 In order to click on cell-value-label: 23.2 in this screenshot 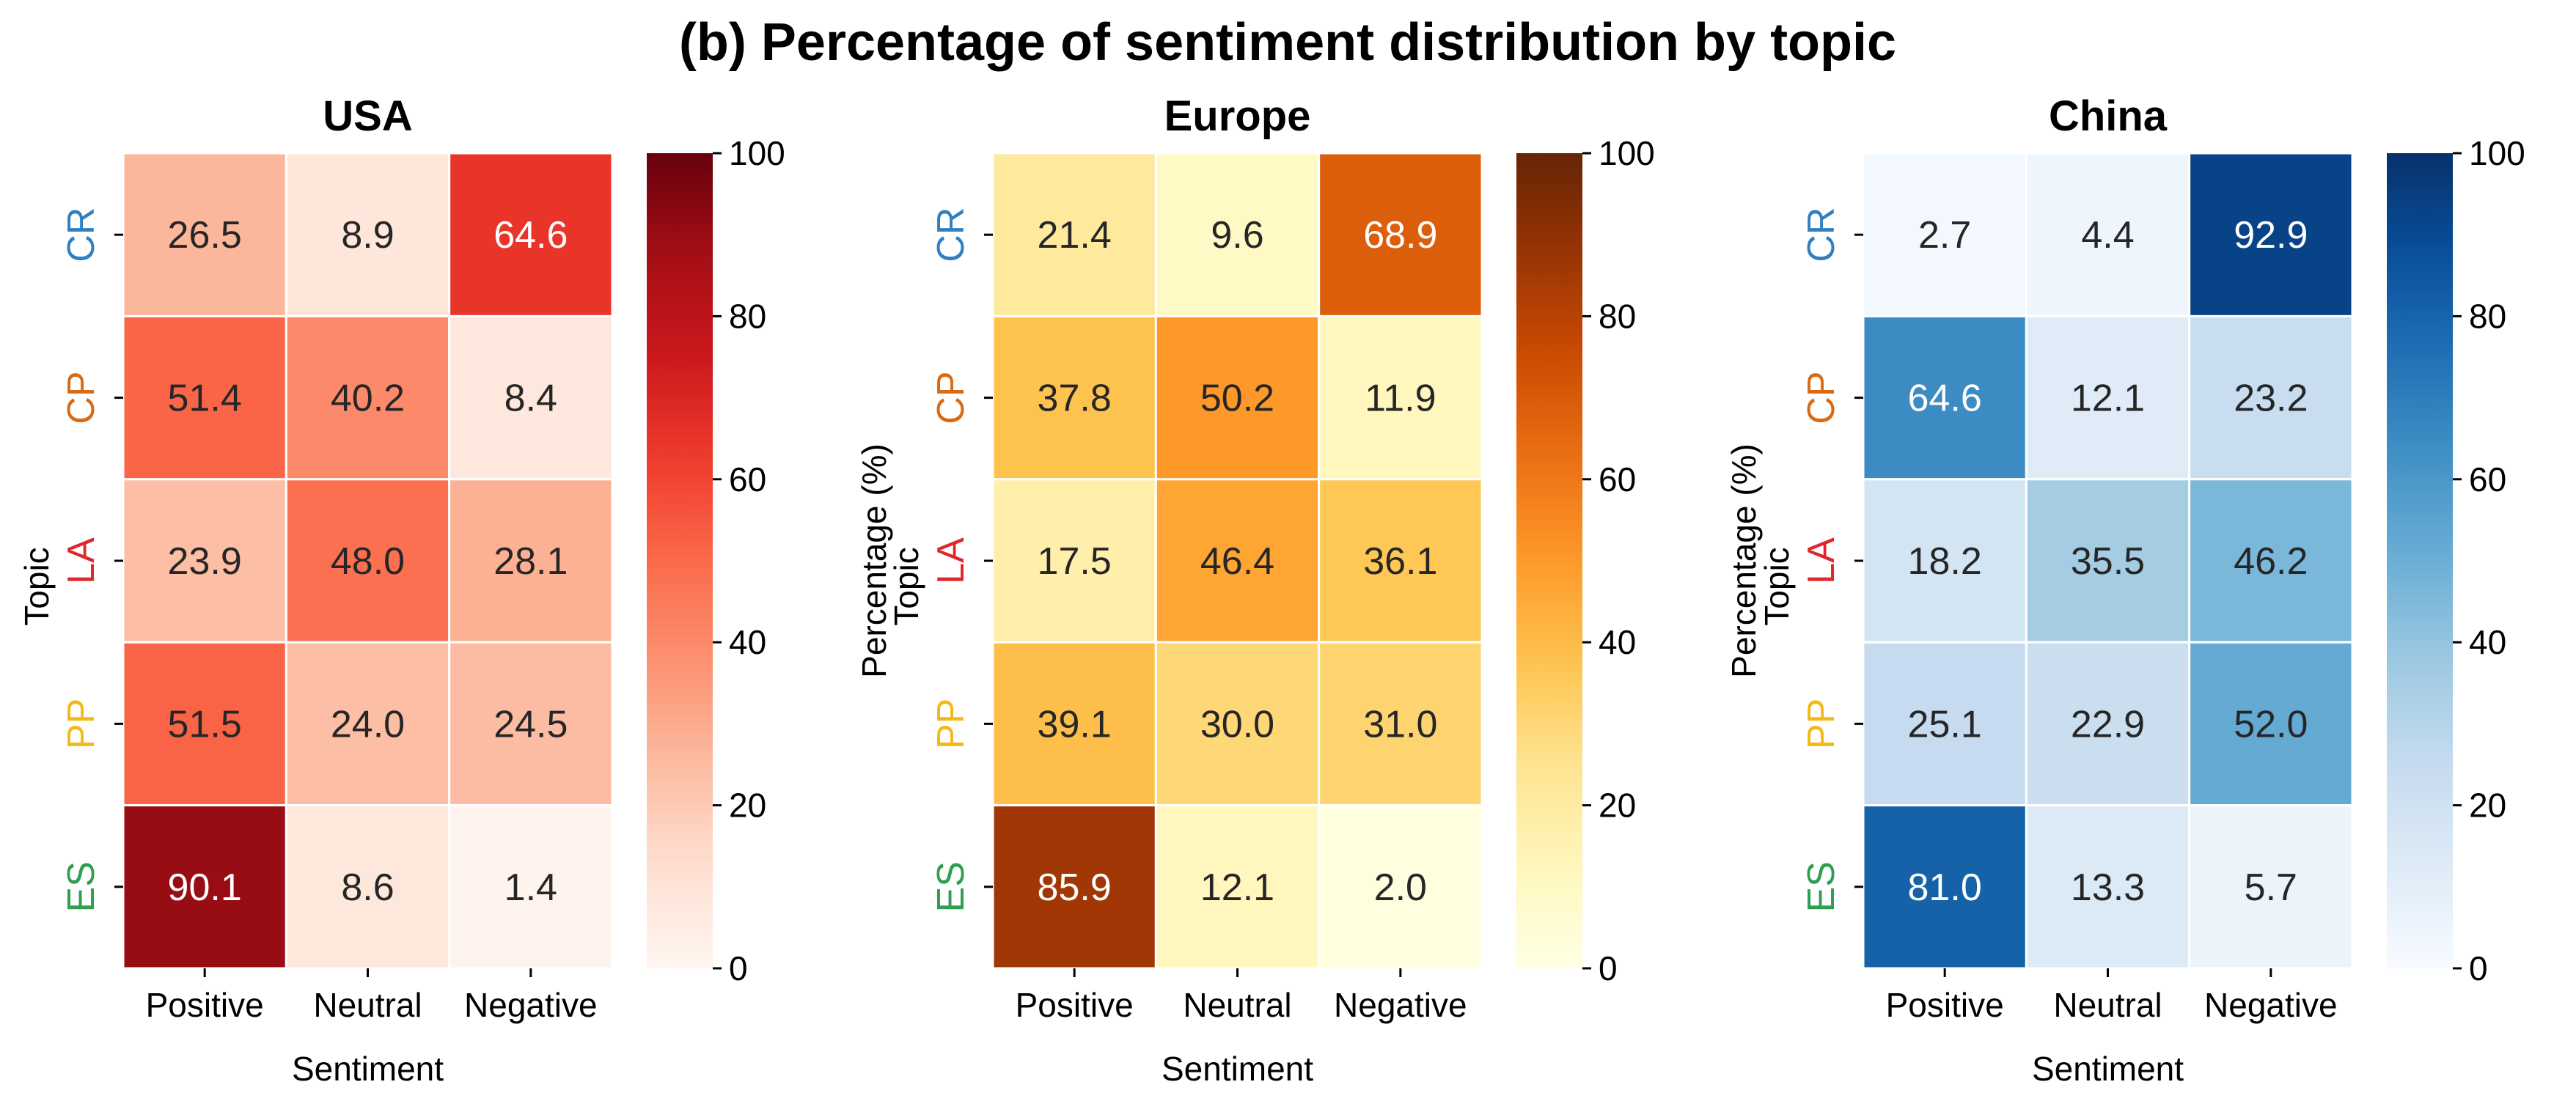, I will do `click(2271, 399)`.